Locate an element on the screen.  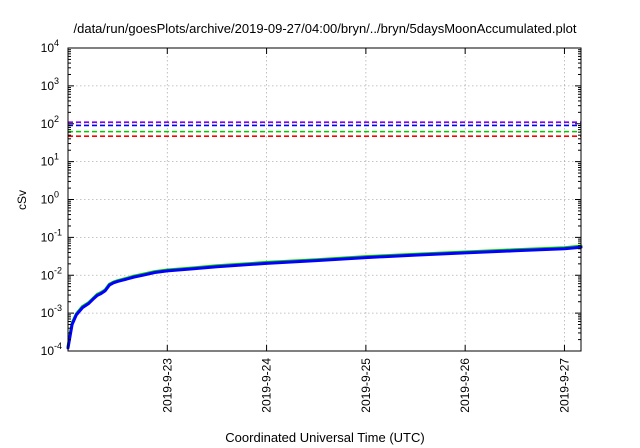
y-tick-label-exponent: 1 is located at coordinates (56, 157).